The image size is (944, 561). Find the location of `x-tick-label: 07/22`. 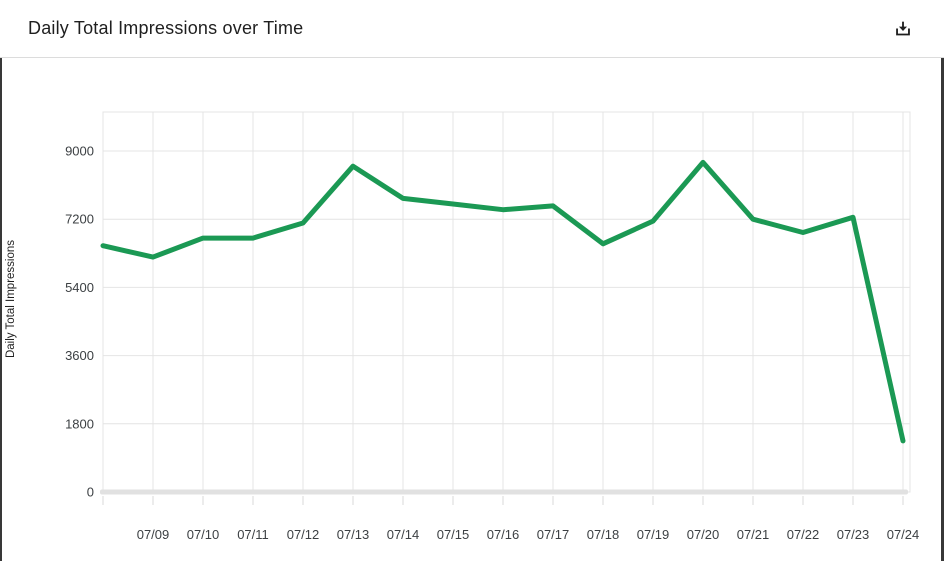

x-tick-label: 07/22 is located at coordinates (803, 534).